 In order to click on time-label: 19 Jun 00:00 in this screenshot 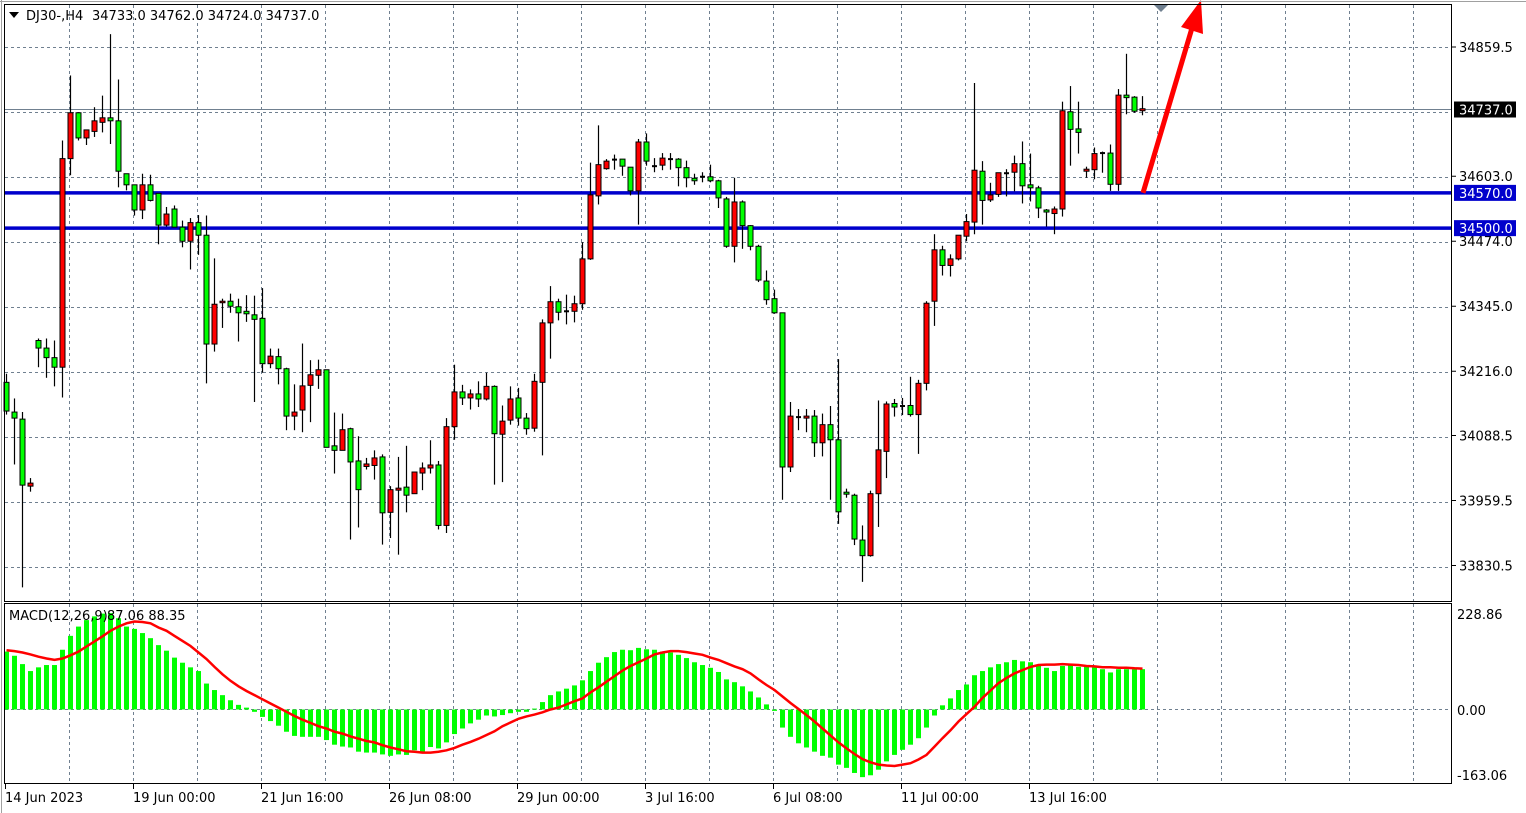, I will do `click(174, 798)`.